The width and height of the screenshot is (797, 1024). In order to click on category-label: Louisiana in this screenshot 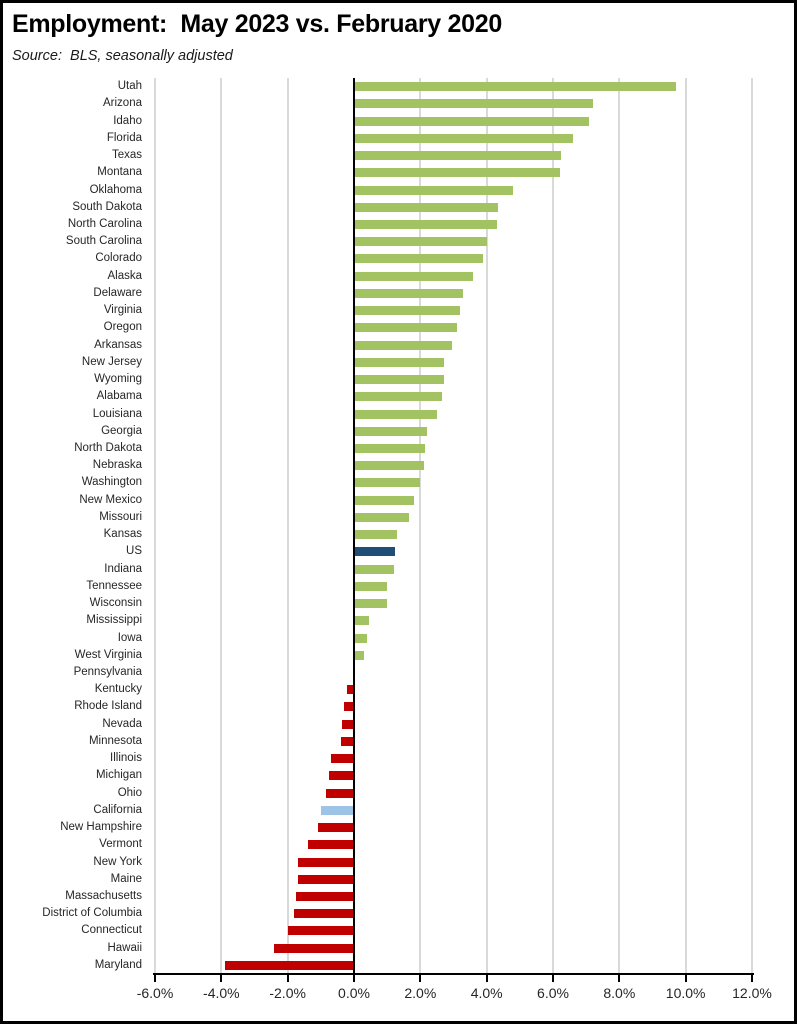, I will do `click(117, 413)`.